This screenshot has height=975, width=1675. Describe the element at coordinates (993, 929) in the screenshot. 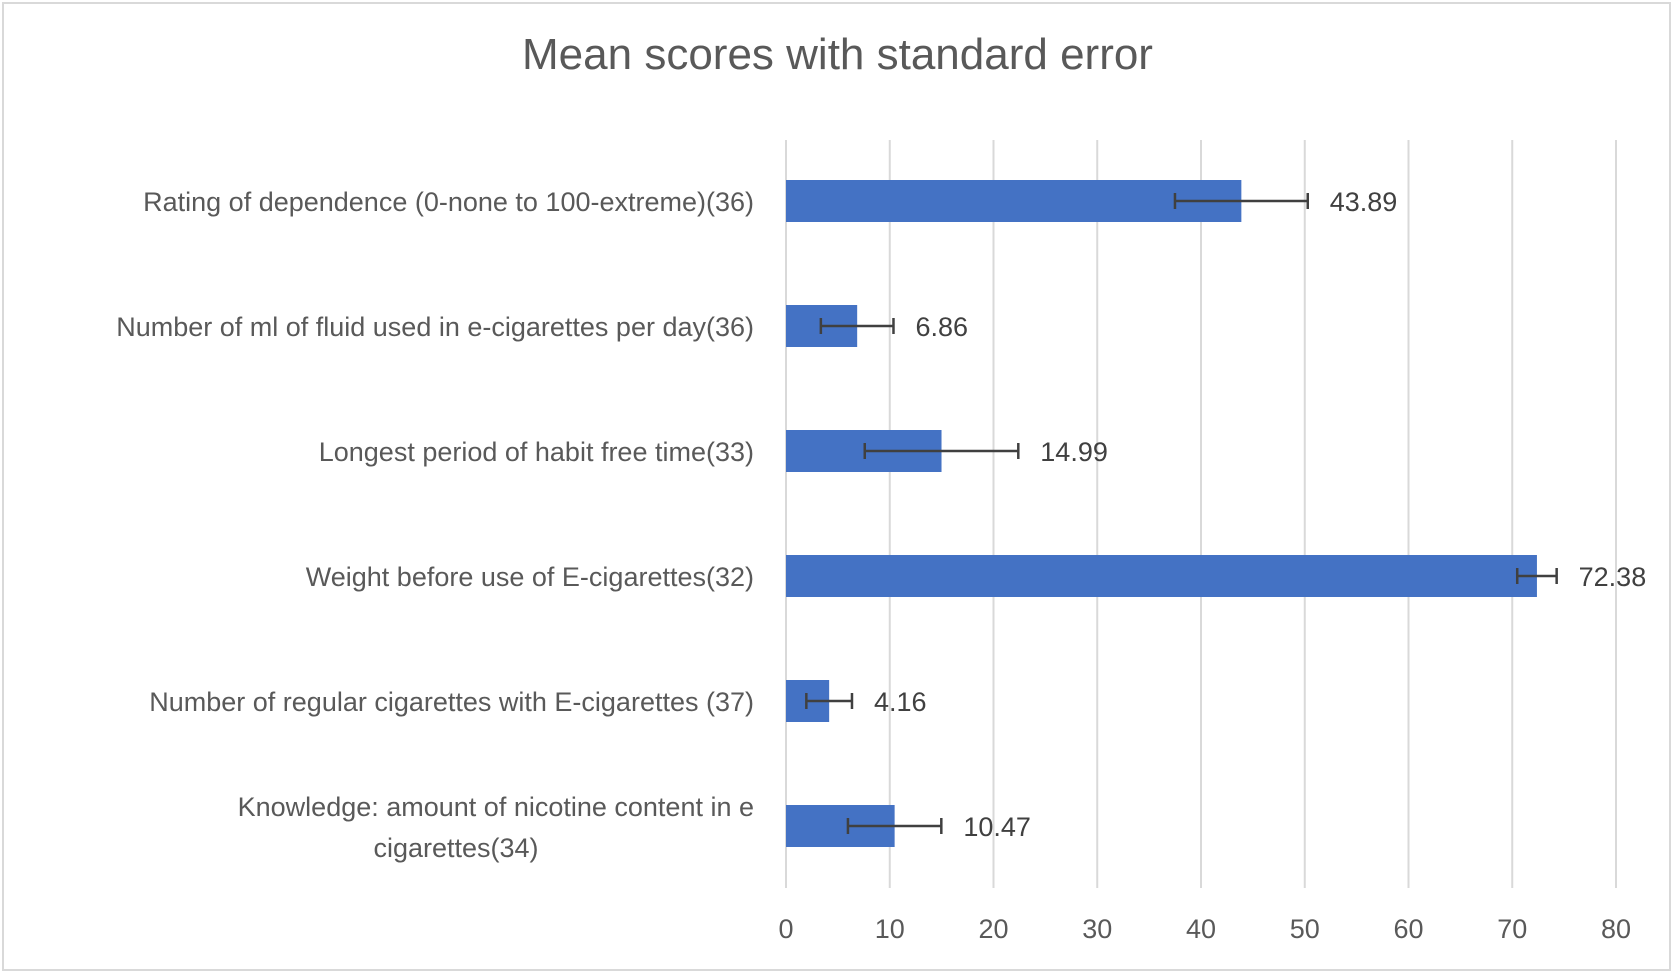

I see `x-tick-label: 20` at that location.